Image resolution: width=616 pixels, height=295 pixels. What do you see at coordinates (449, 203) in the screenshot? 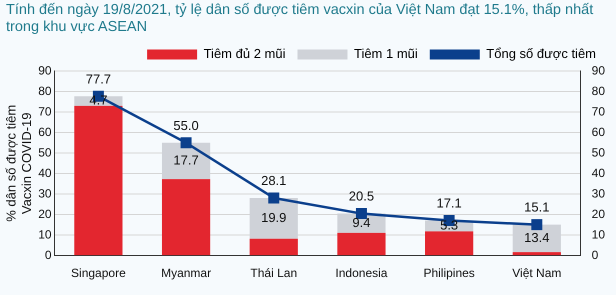
I see `data-label: 17.1` at bounding box center [449, 203].